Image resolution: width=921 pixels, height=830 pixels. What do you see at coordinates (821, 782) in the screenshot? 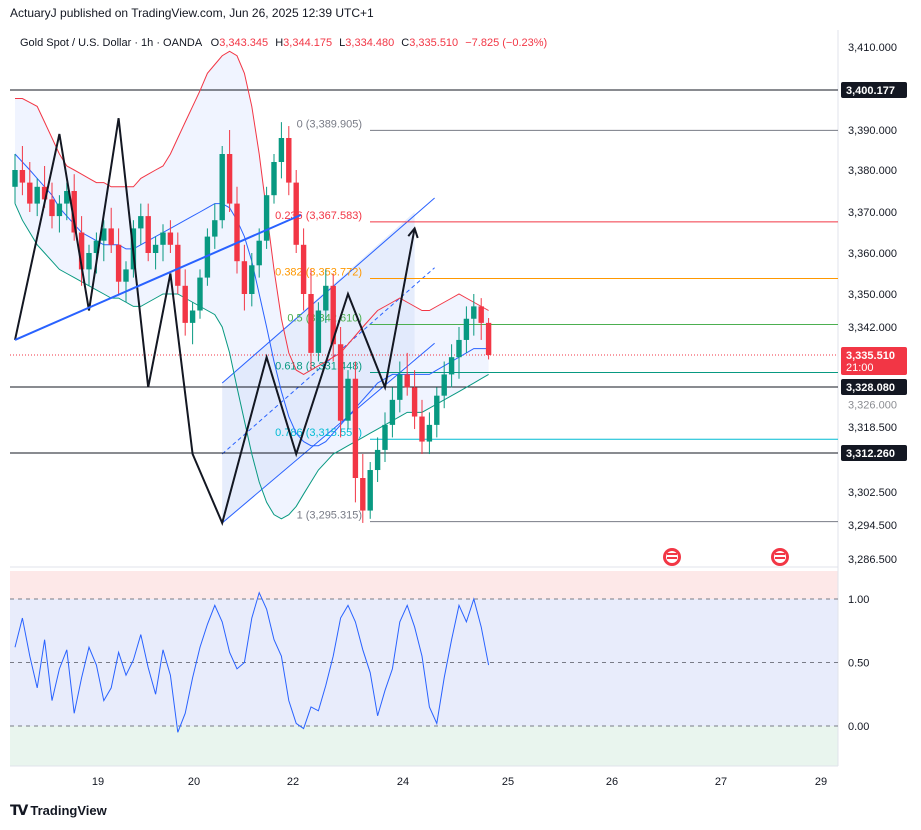
I see `time-tick-label: 29` at bounding box center [821, 782].